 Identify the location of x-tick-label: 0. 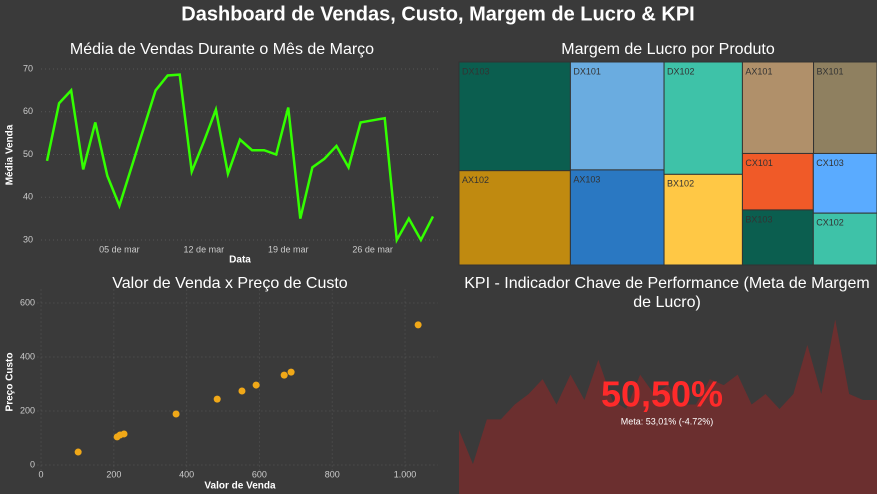
(41, 474).